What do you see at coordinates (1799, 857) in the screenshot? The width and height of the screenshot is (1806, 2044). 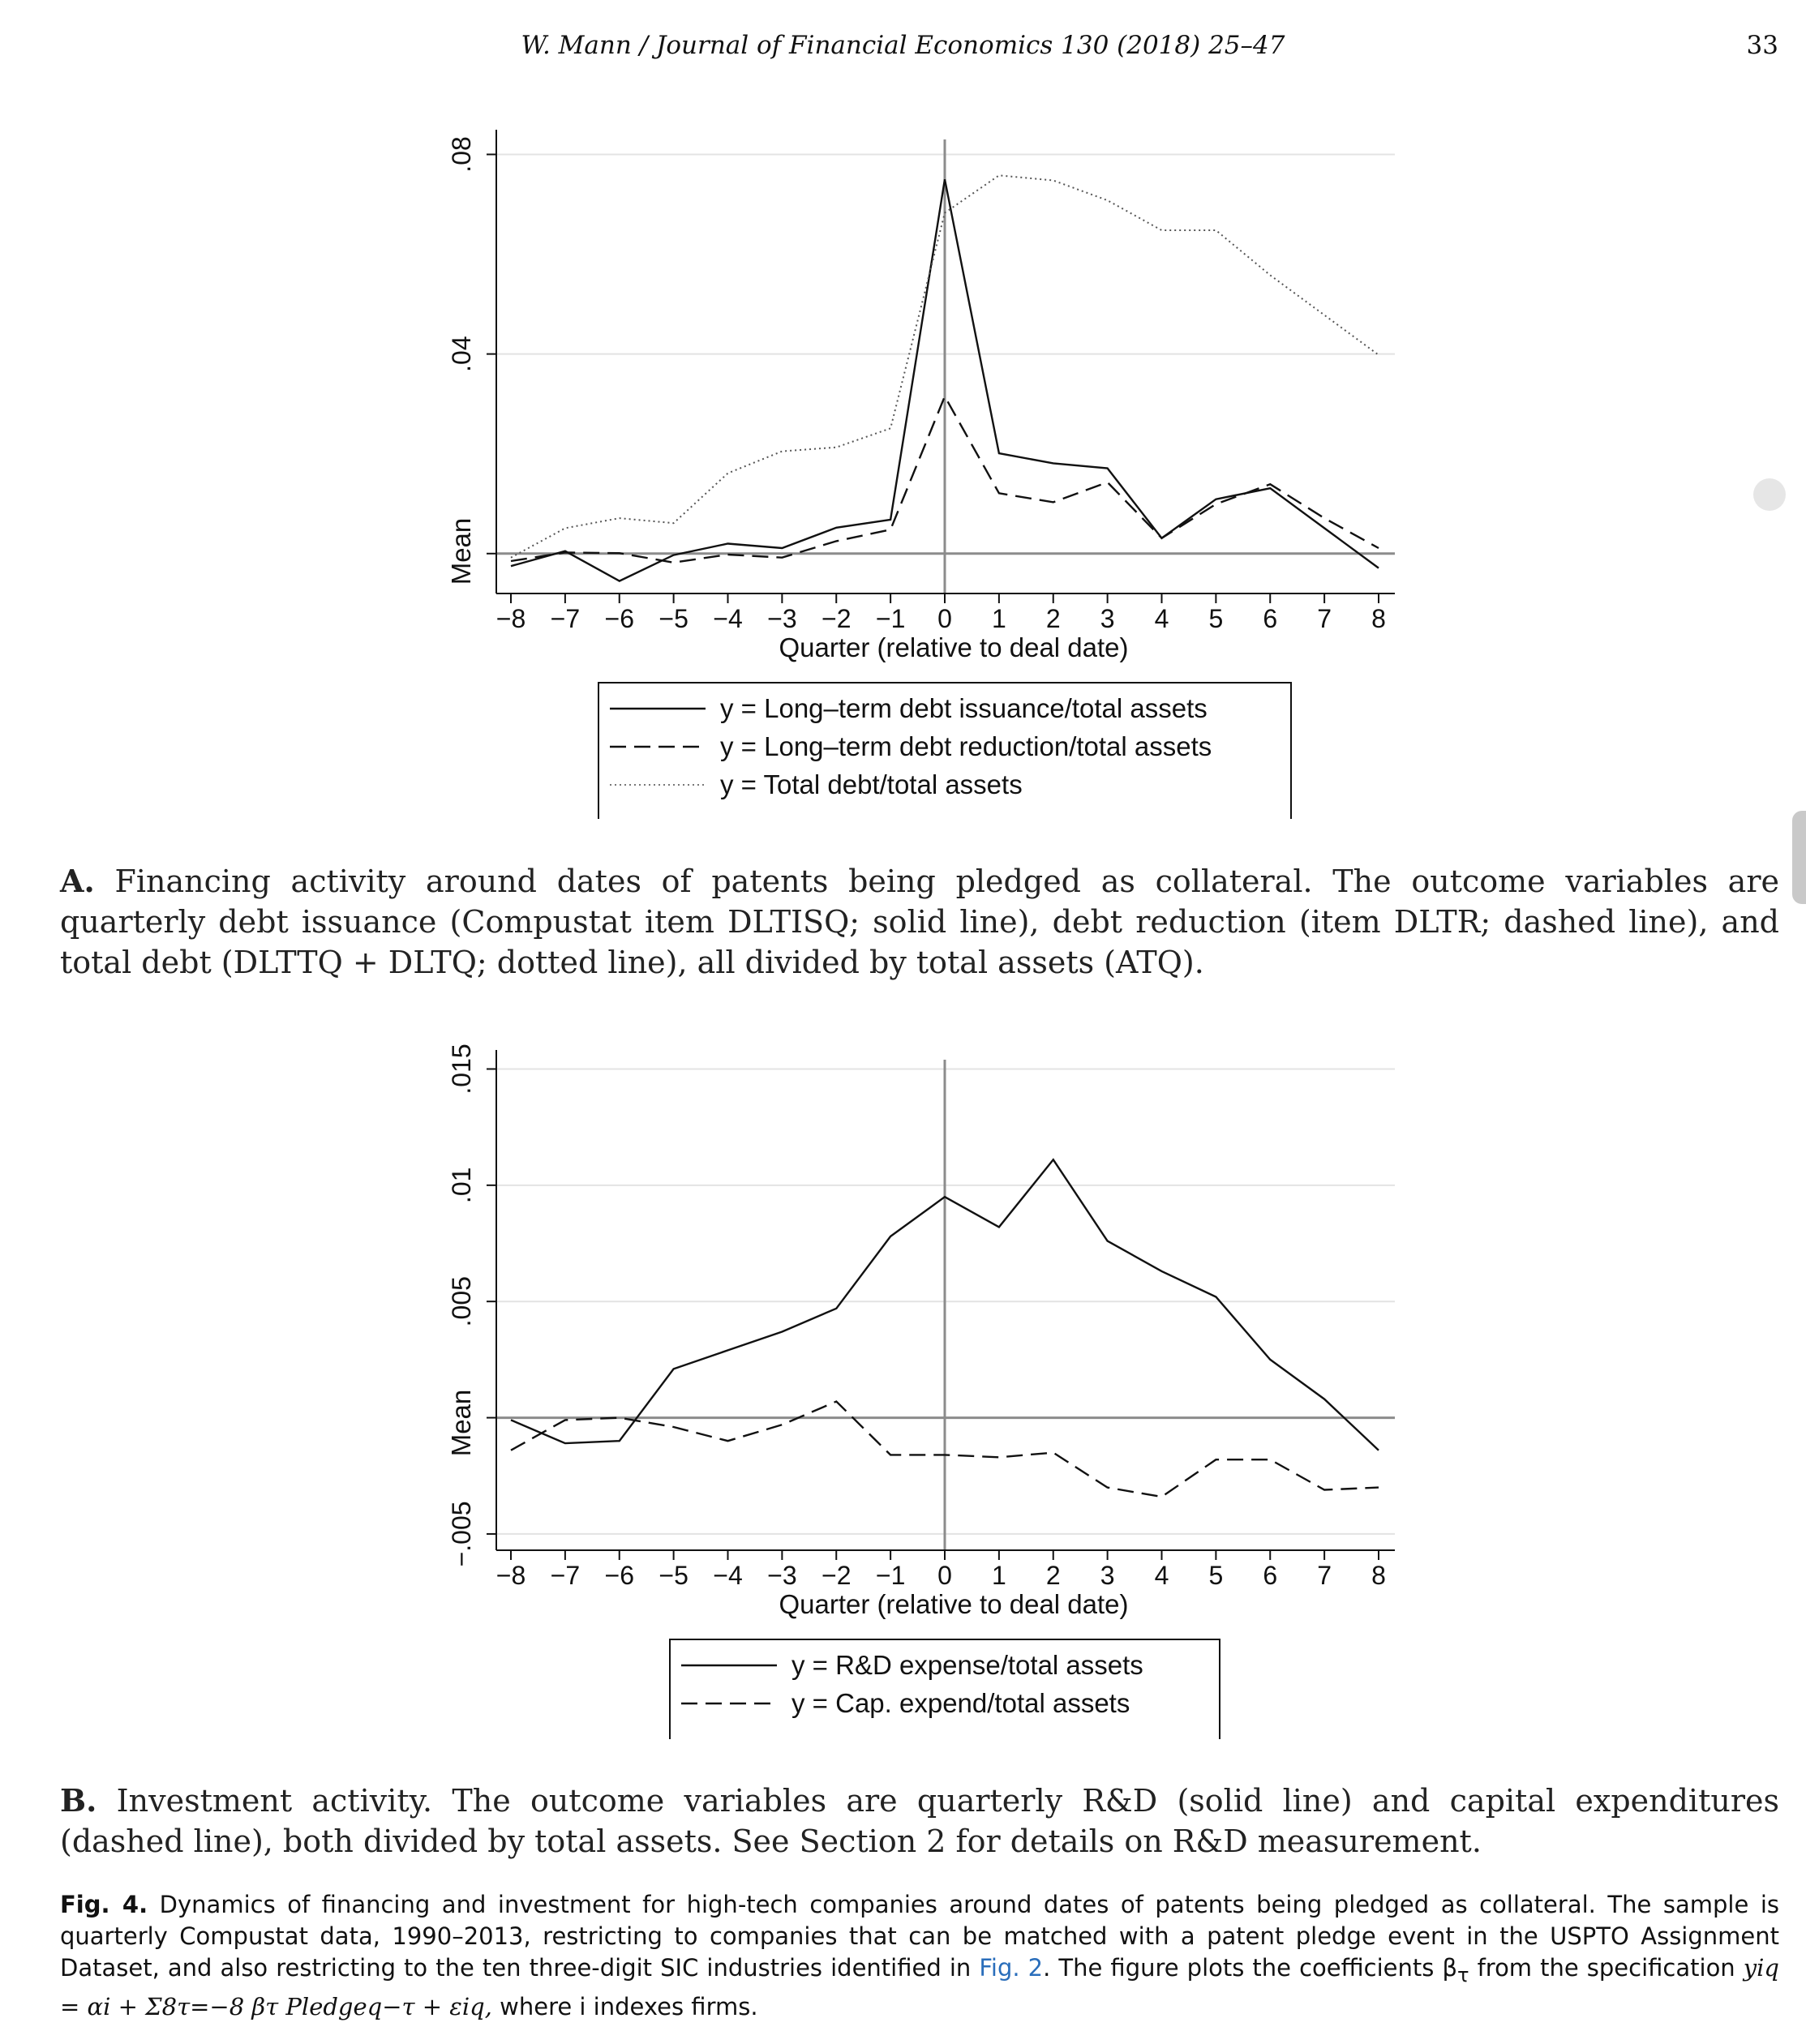 I see `scrollbar-thumb` at bounding box center [1799, 857].